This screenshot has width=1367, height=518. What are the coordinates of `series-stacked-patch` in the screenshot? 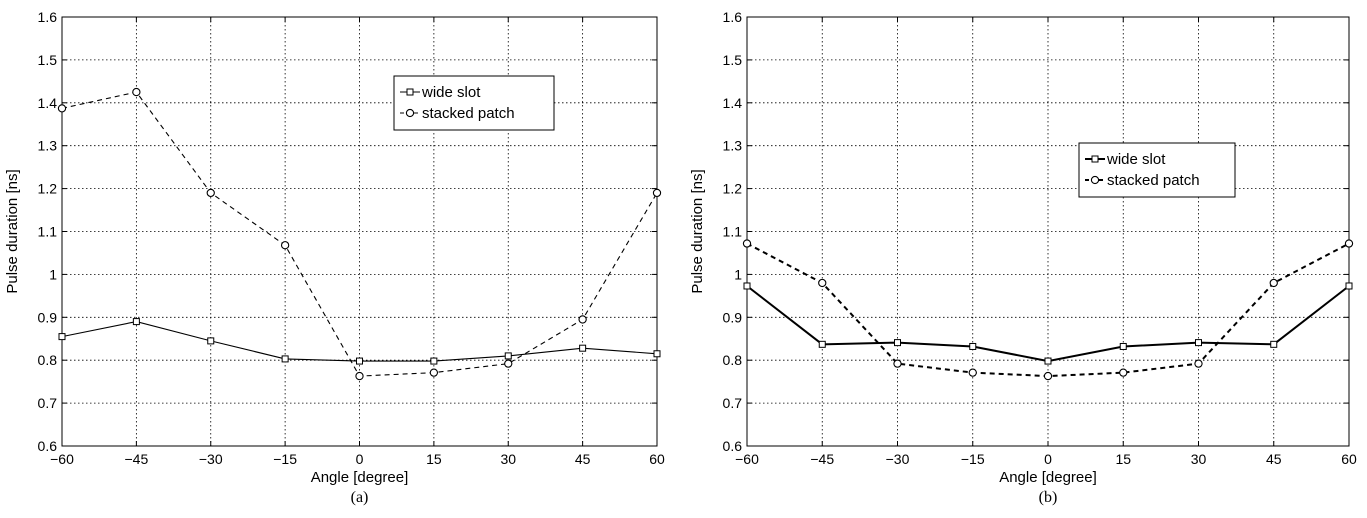 It's located at (1048, 310).